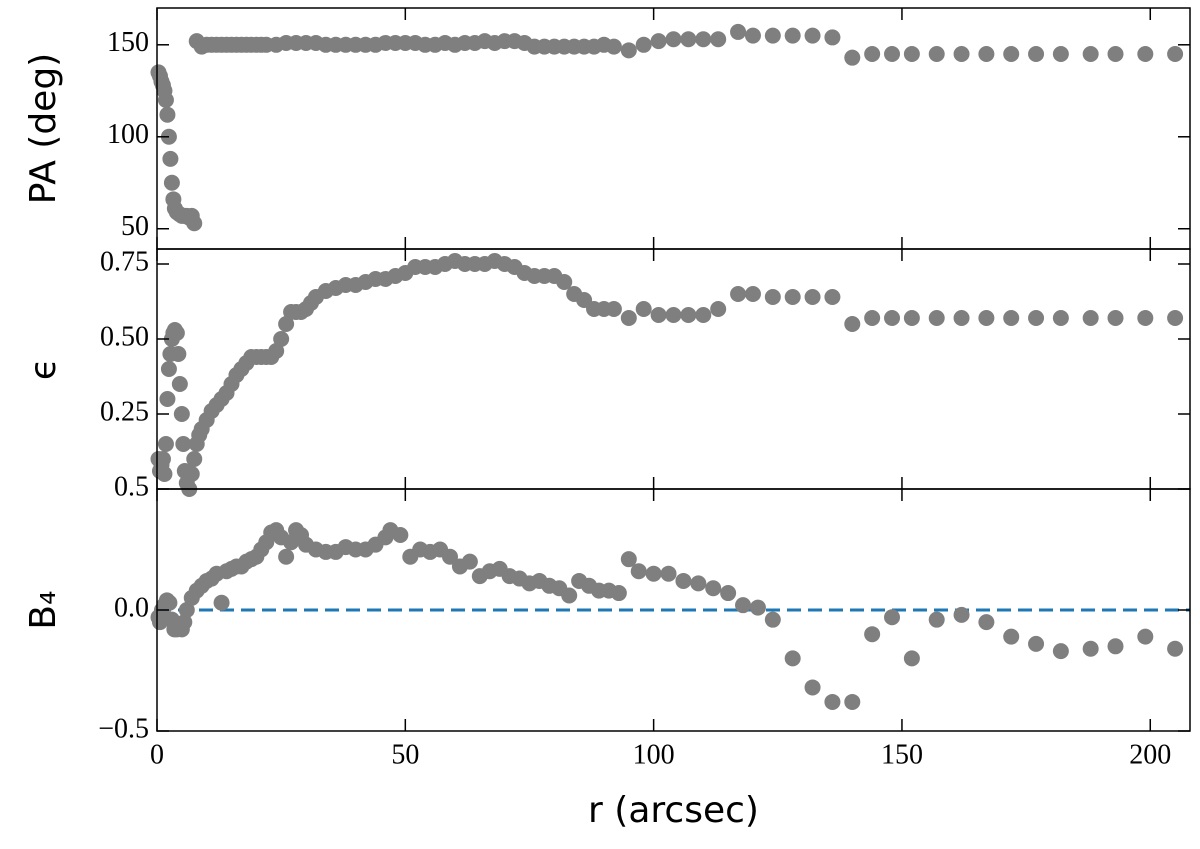 This screenshot has height=849, width=1200. I want to click on x-tick-label: 200, so click(1150, 754).